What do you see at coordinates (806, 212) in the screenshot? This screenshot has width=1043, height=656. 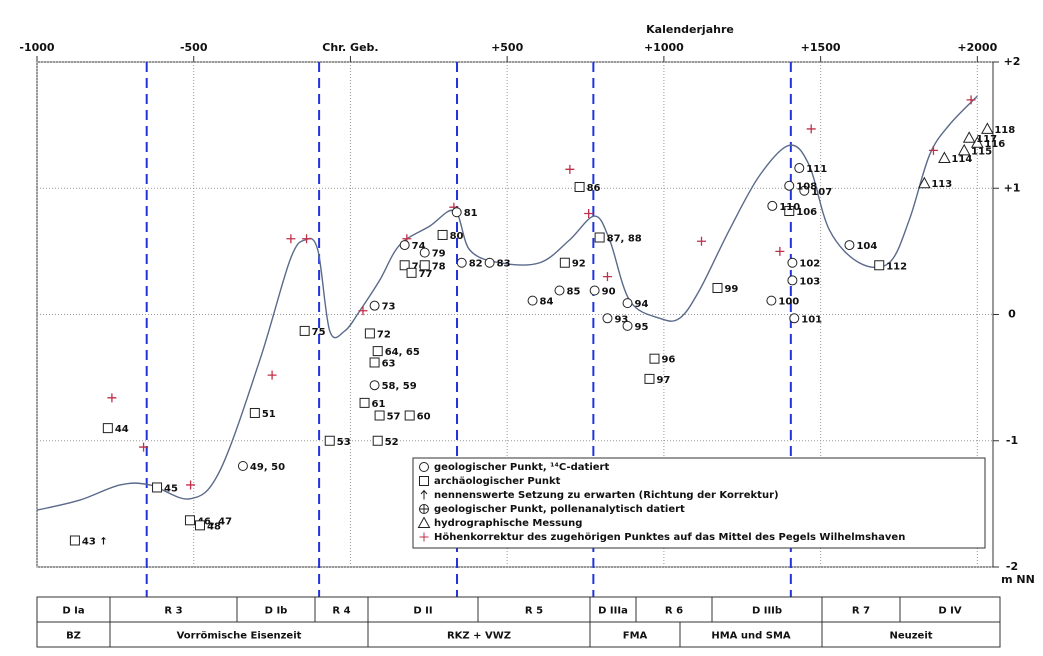 I see `point-label: 106` at bounding box center [806, 212].